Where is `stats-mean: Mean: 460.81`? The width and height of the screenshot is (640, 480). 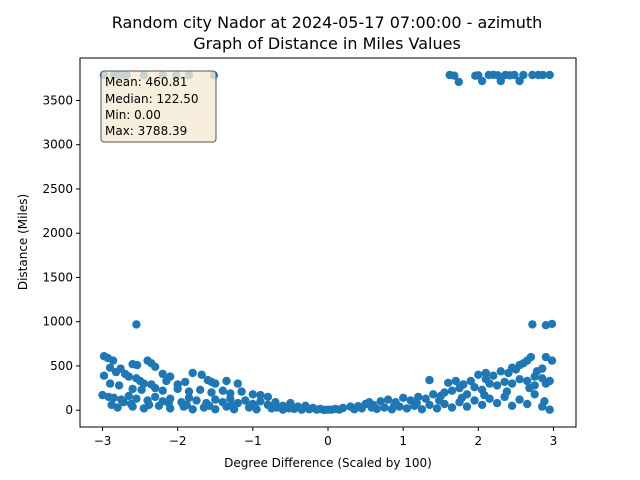 stats-mean: Mean: 460.81 is located at coordinates (146, 82).